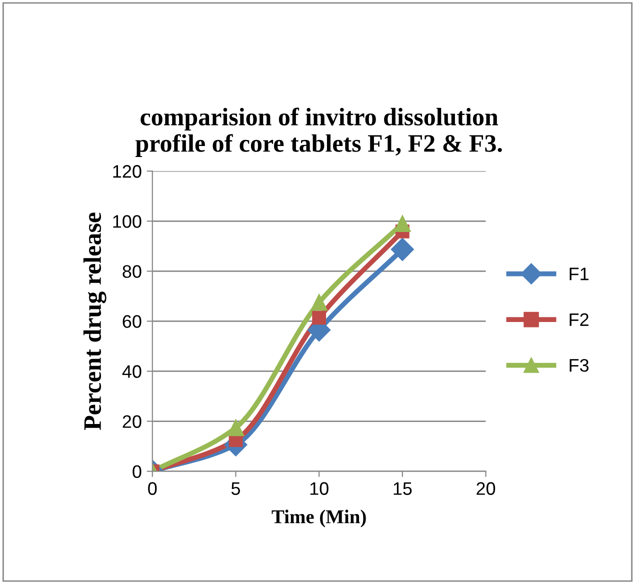 This screenshot has width=635, height=584. Describe the element at coordinates (152, 488) in the screenshot. I see `x-tick-label: 0` at that location.